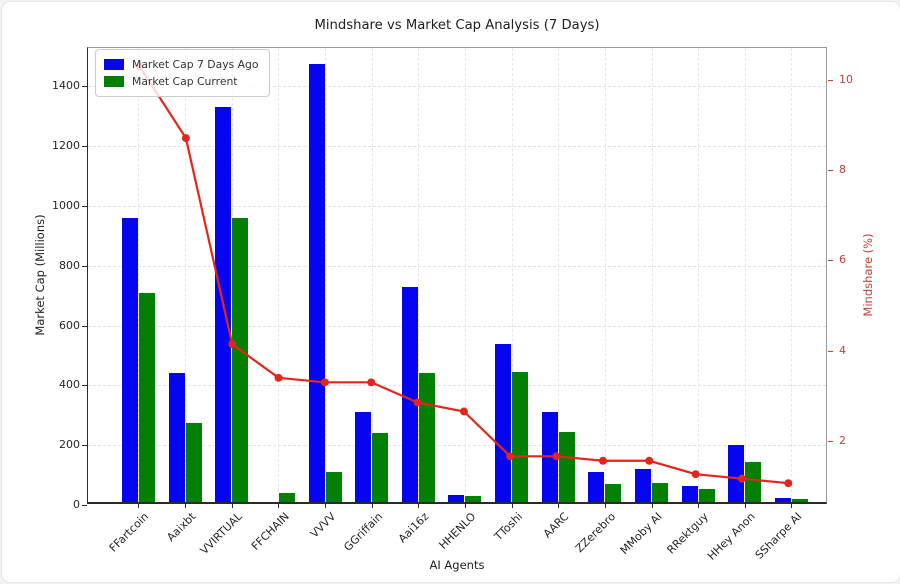 This screenshot has height=584, width=900. Describe the element at coordinates (69, 325) in the screenshot. I see `y-left-tick-label: 600` at that location.